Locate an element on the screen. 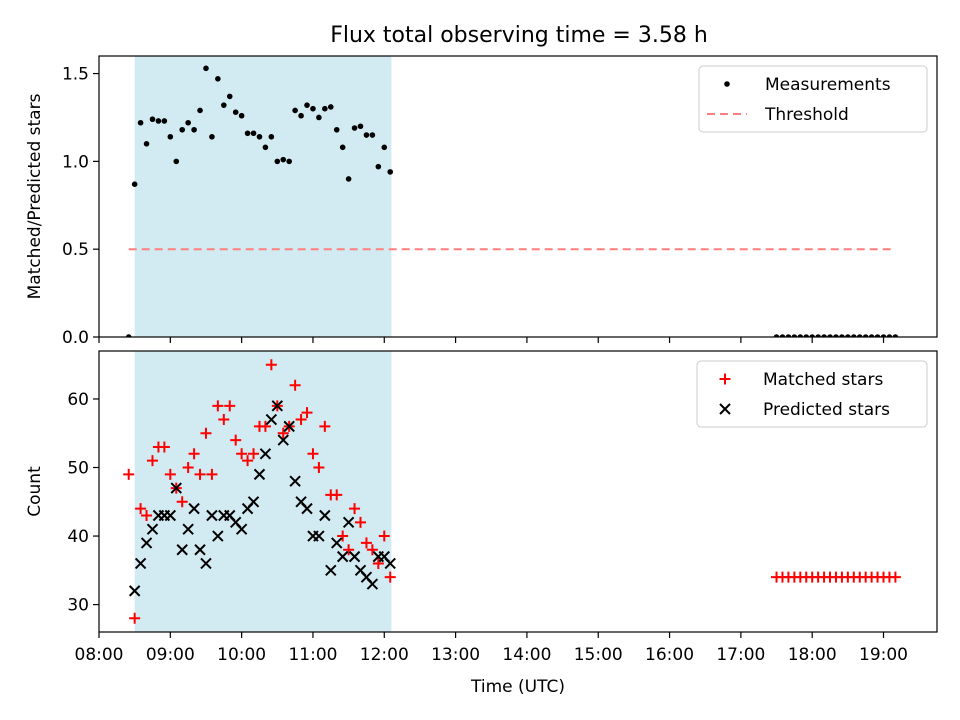 Image resolution: width=960 pixels, height=720 pixels. x-tick-label: 18:00 is located at coordinates (812, 655).